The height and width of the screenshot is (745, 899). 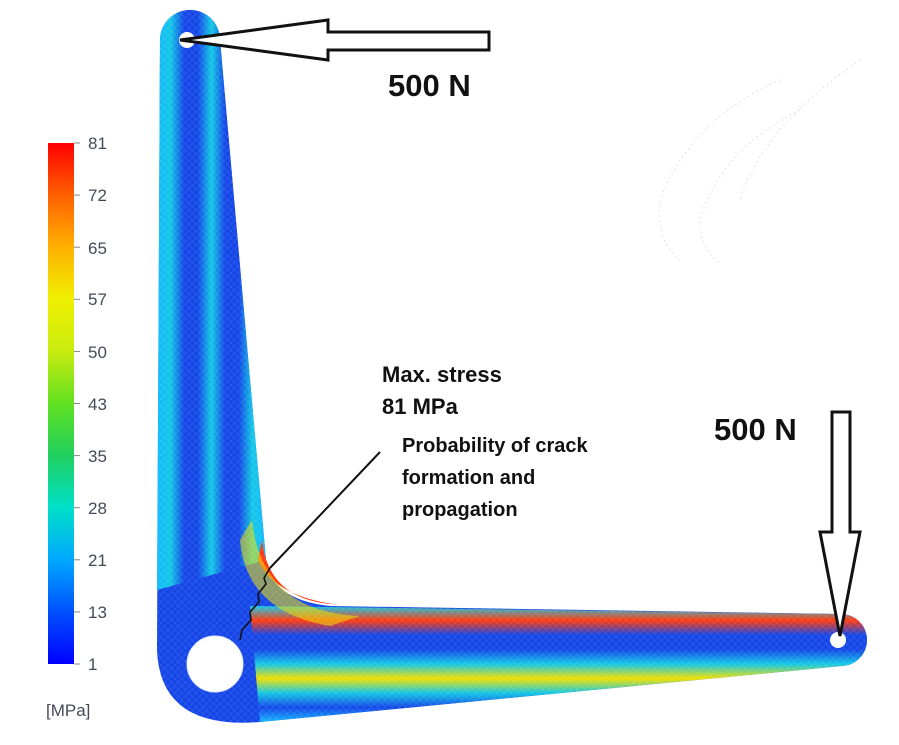 What do you see at coordinates (759, 161) in the screenshot?
I see `ghost-outline` at bounding box center [759, 161].